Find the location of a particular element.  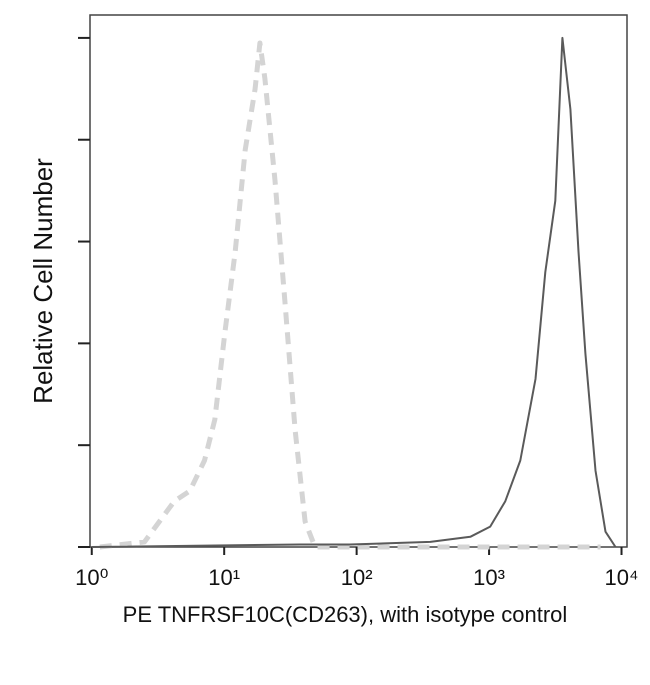

x-tick-label: 10⁴ is located at coordinates (622, 577).